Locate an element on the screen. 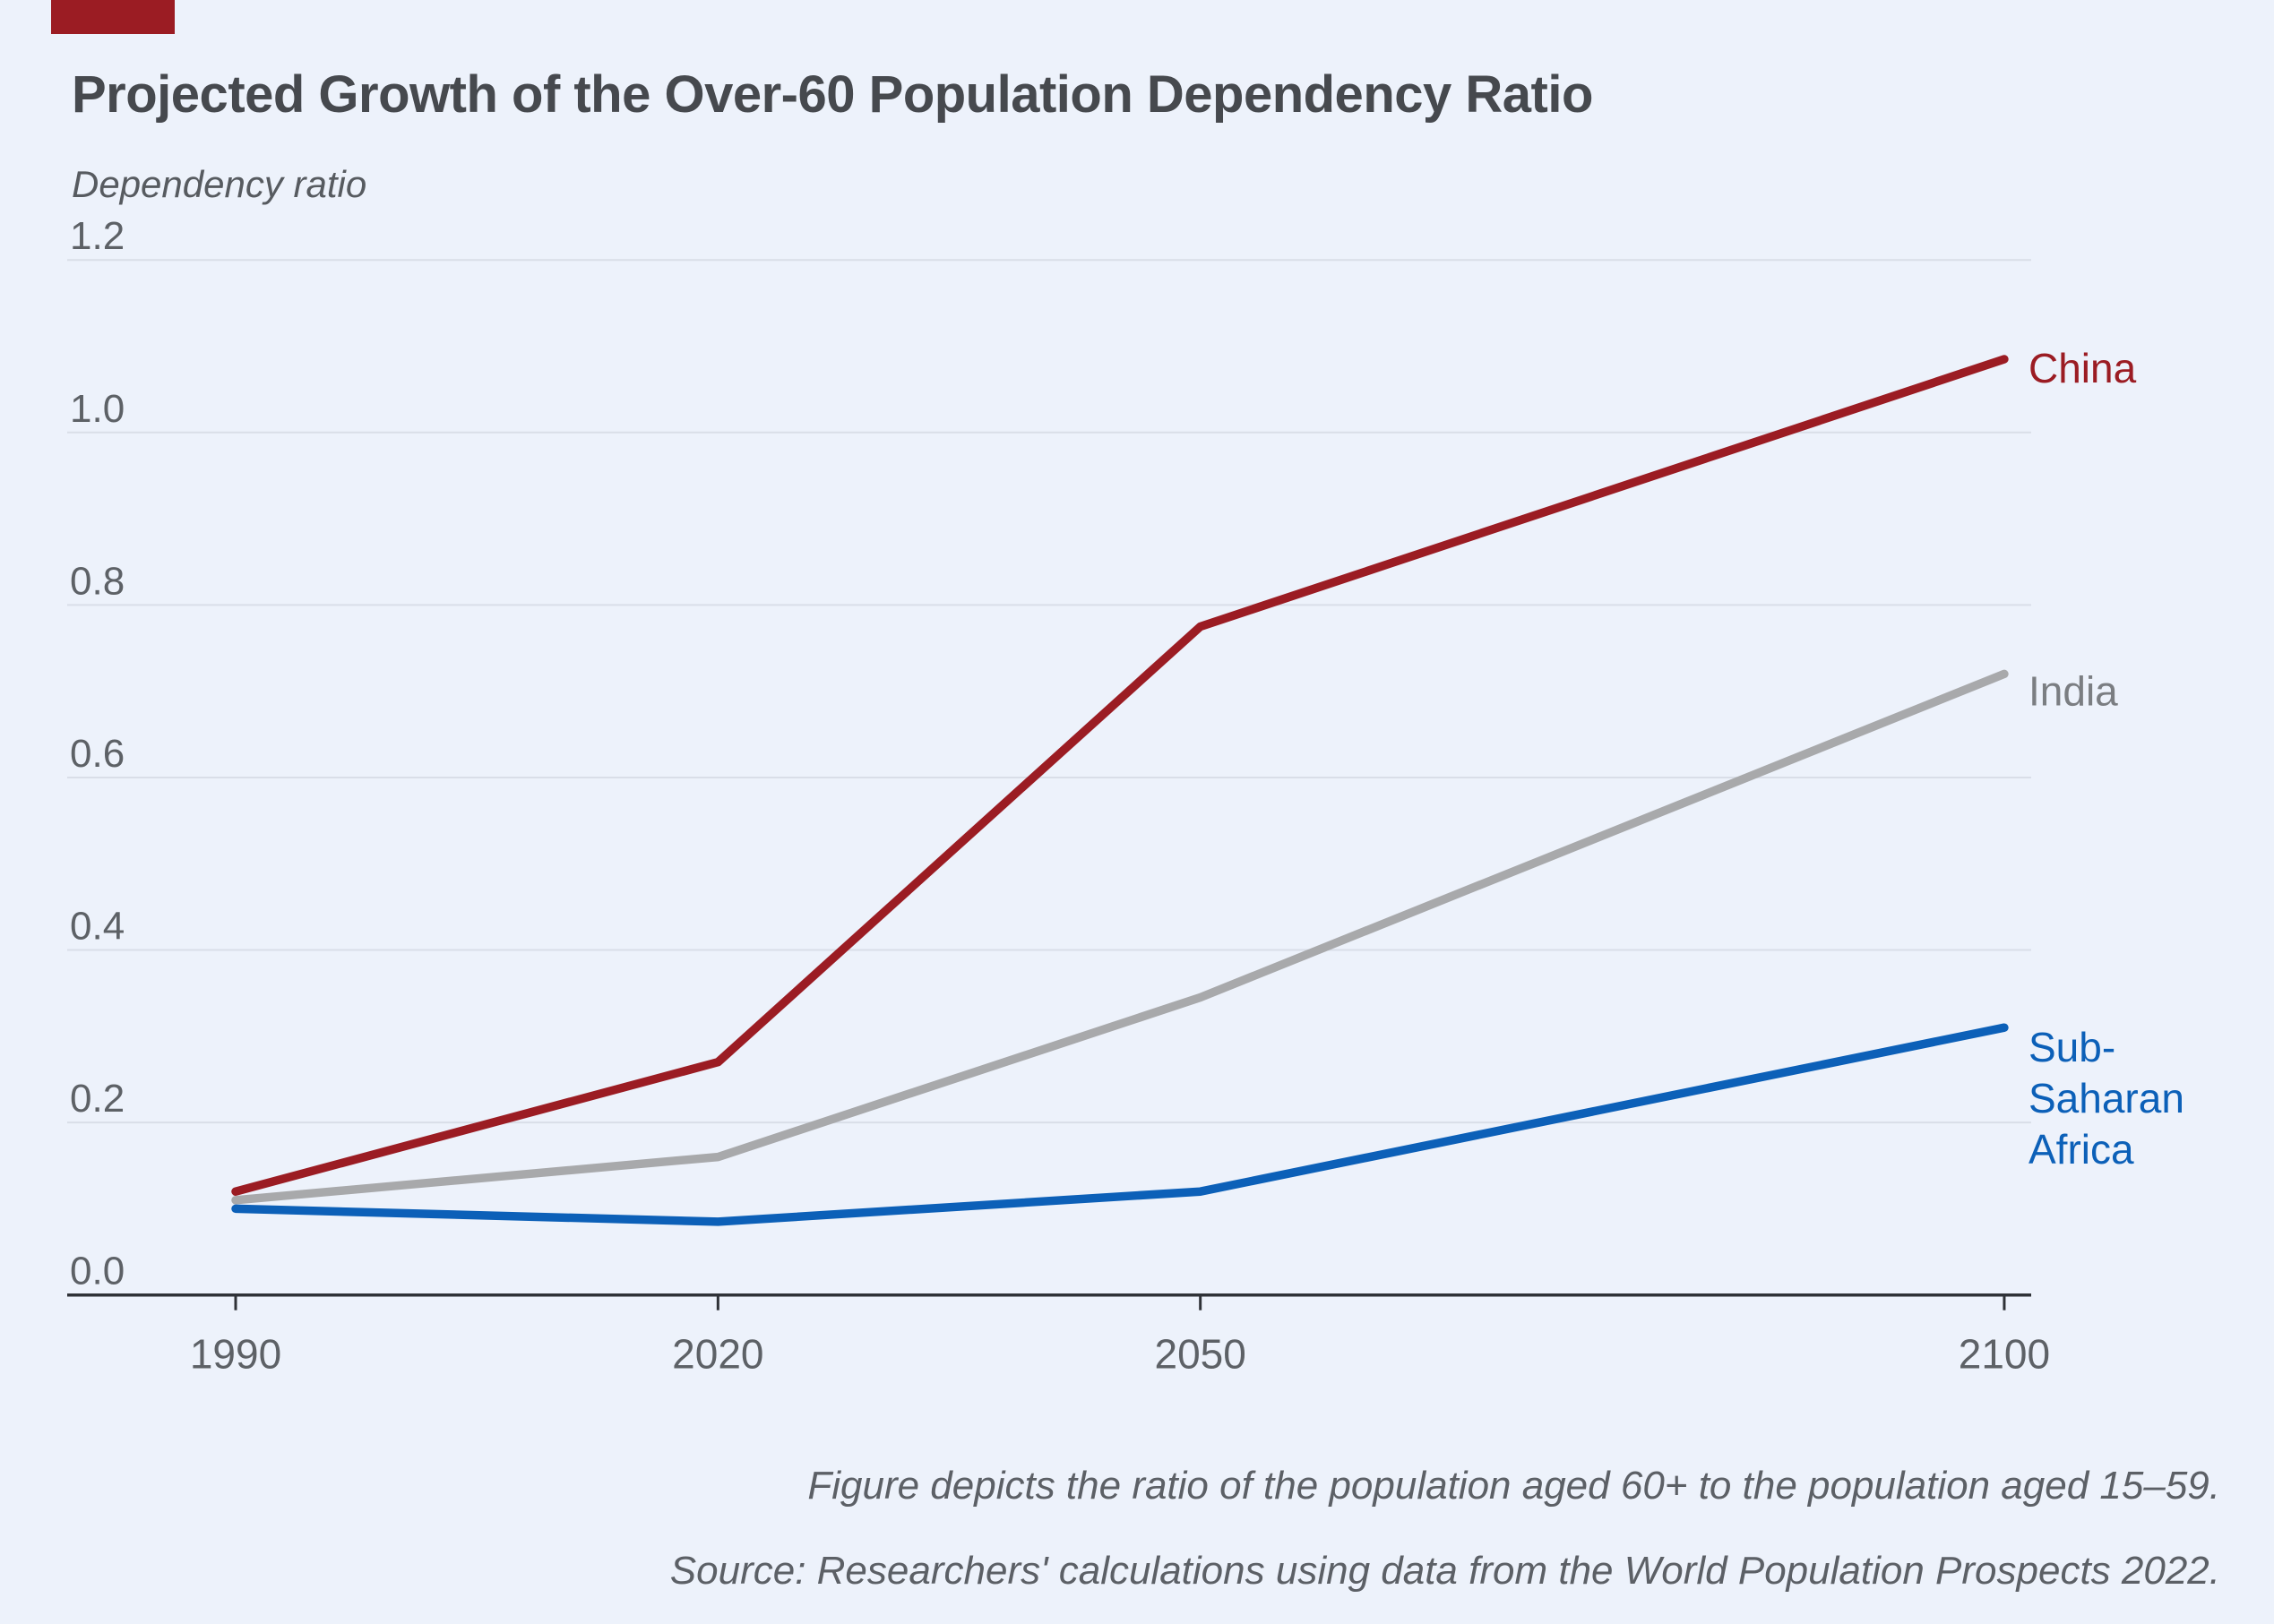 This screenshot has height=1624, width=2274. y-tick-label-0.6: 0.6 is located at coordinates (97, 754).